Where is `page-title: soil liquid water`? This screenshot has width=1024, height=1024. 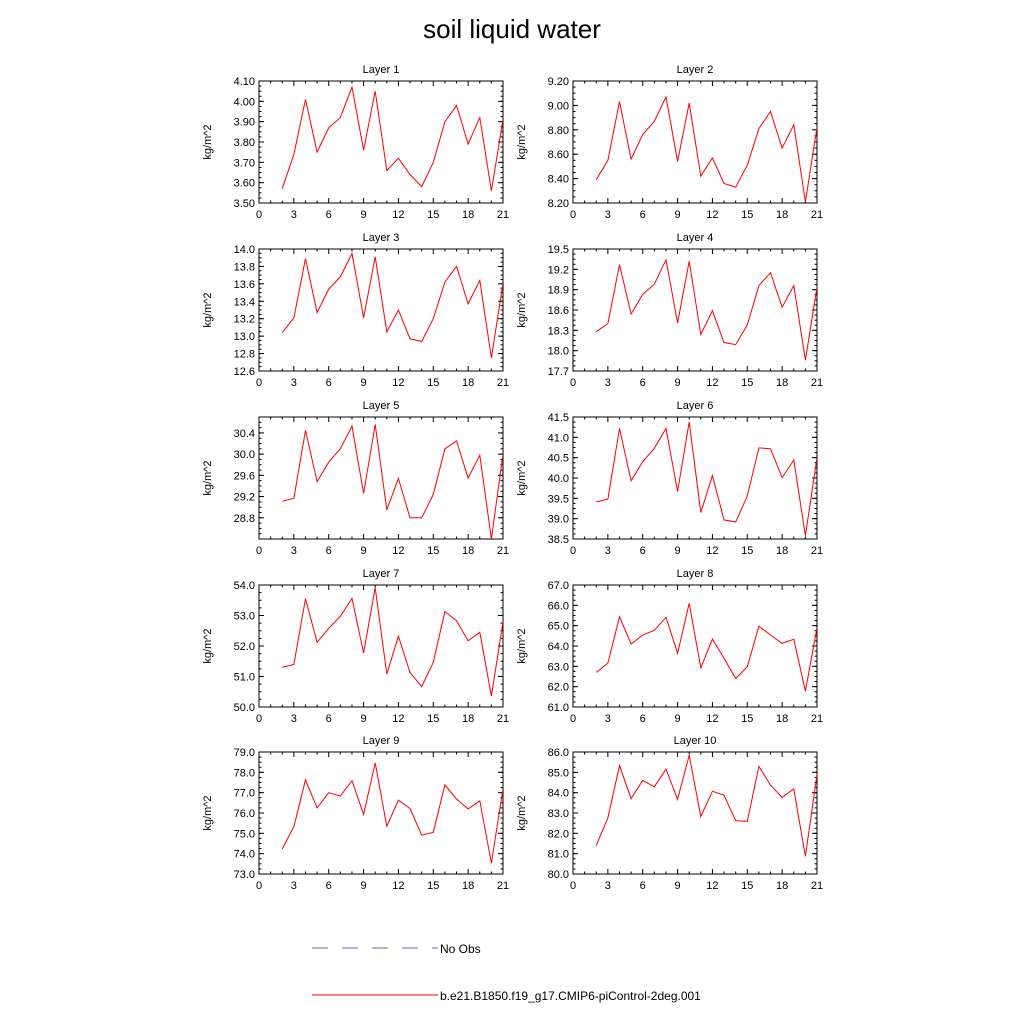 page-title: soil liquid water is located at coordinates (512, 29).